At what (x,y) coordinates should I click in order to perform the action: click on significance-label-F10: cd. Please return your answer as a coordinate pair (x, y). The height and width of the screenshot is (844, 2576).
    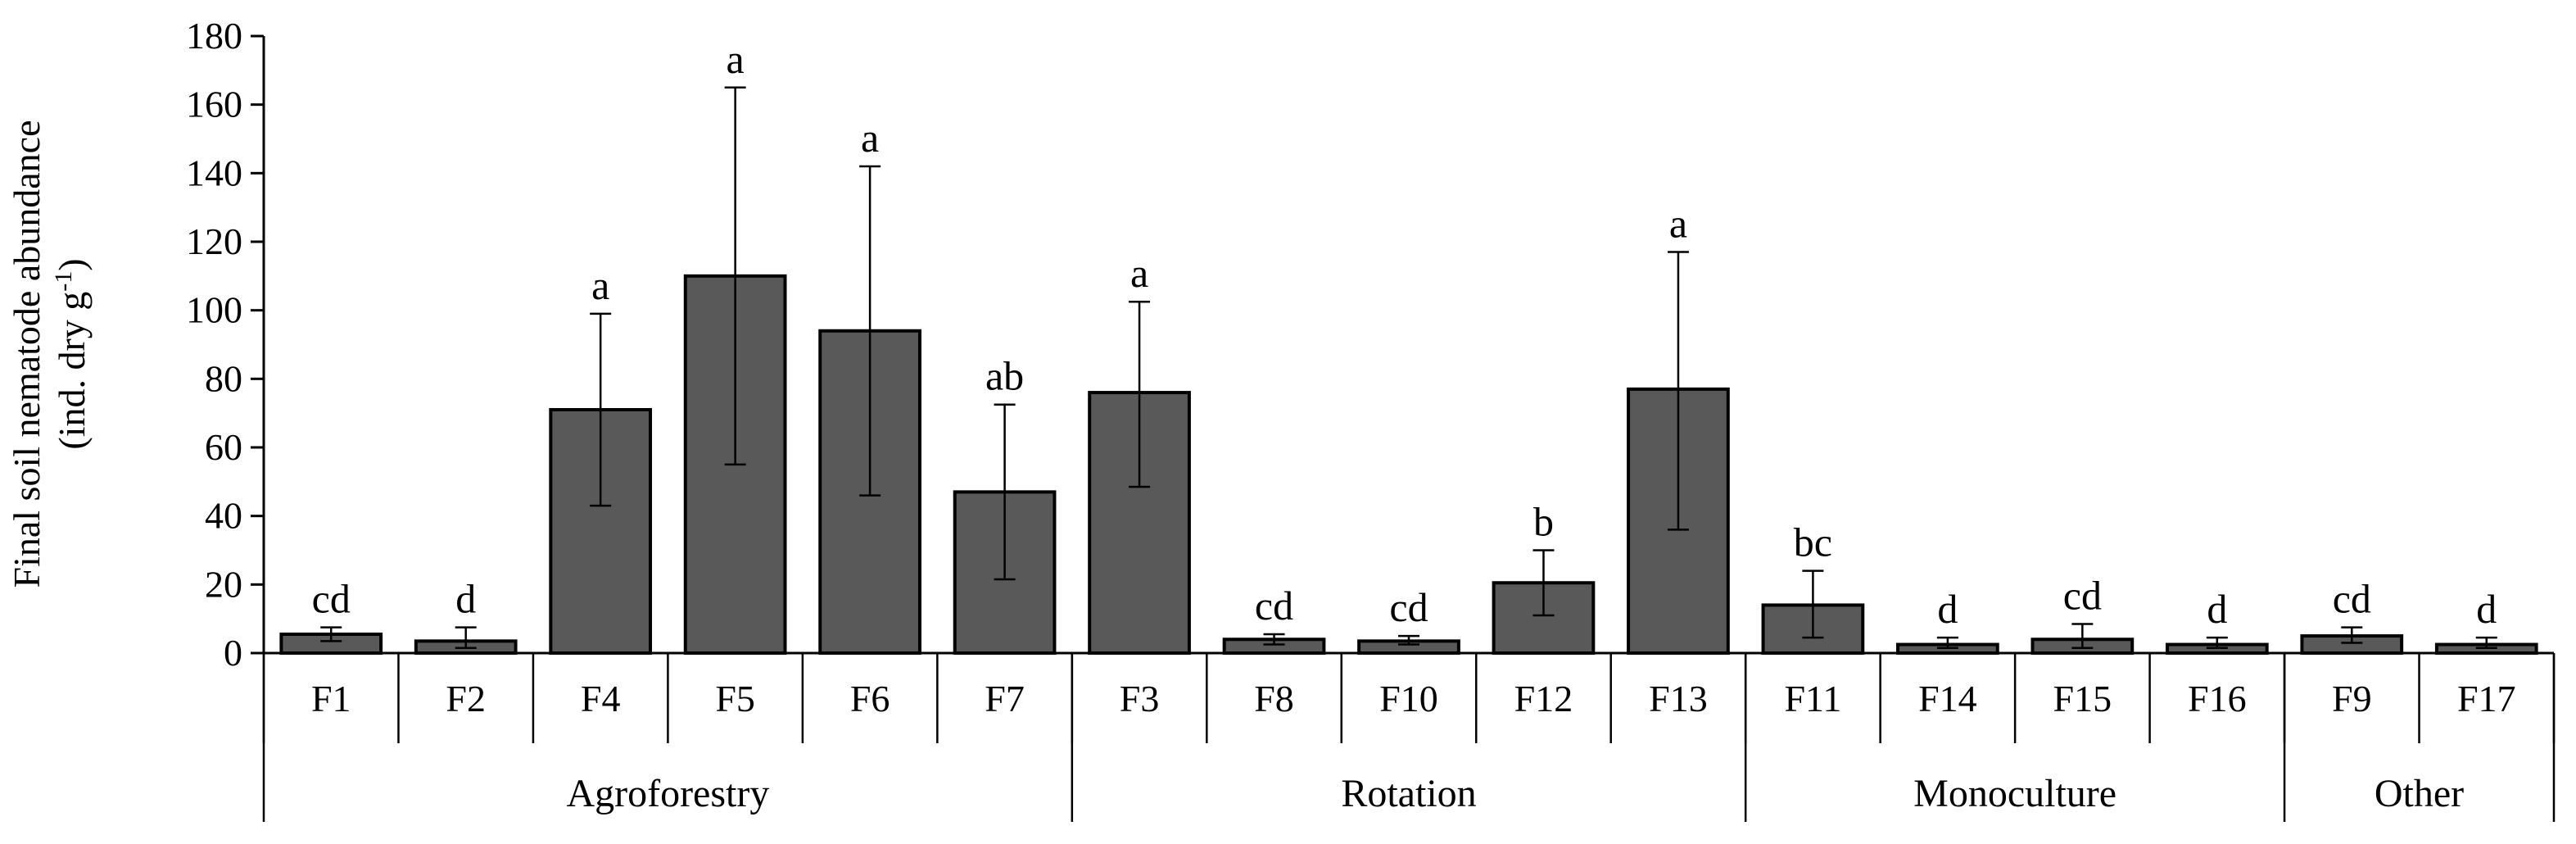
    Looking at the image, I should click on (1408, 607).